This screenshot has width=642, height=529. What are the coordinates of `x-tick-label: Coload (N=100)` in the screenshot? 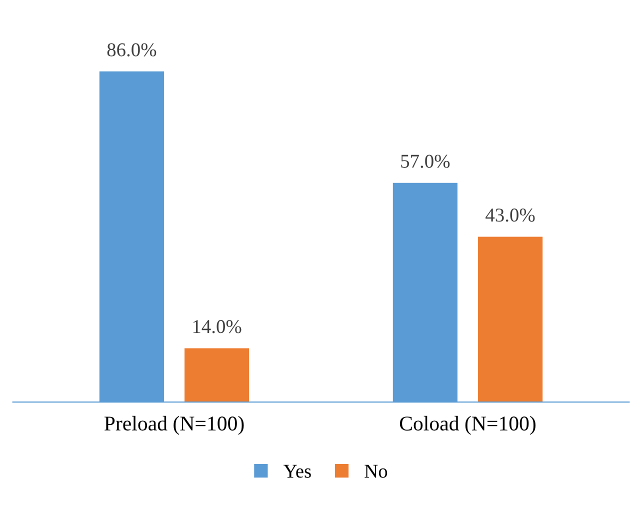 It's located at (468, 425).